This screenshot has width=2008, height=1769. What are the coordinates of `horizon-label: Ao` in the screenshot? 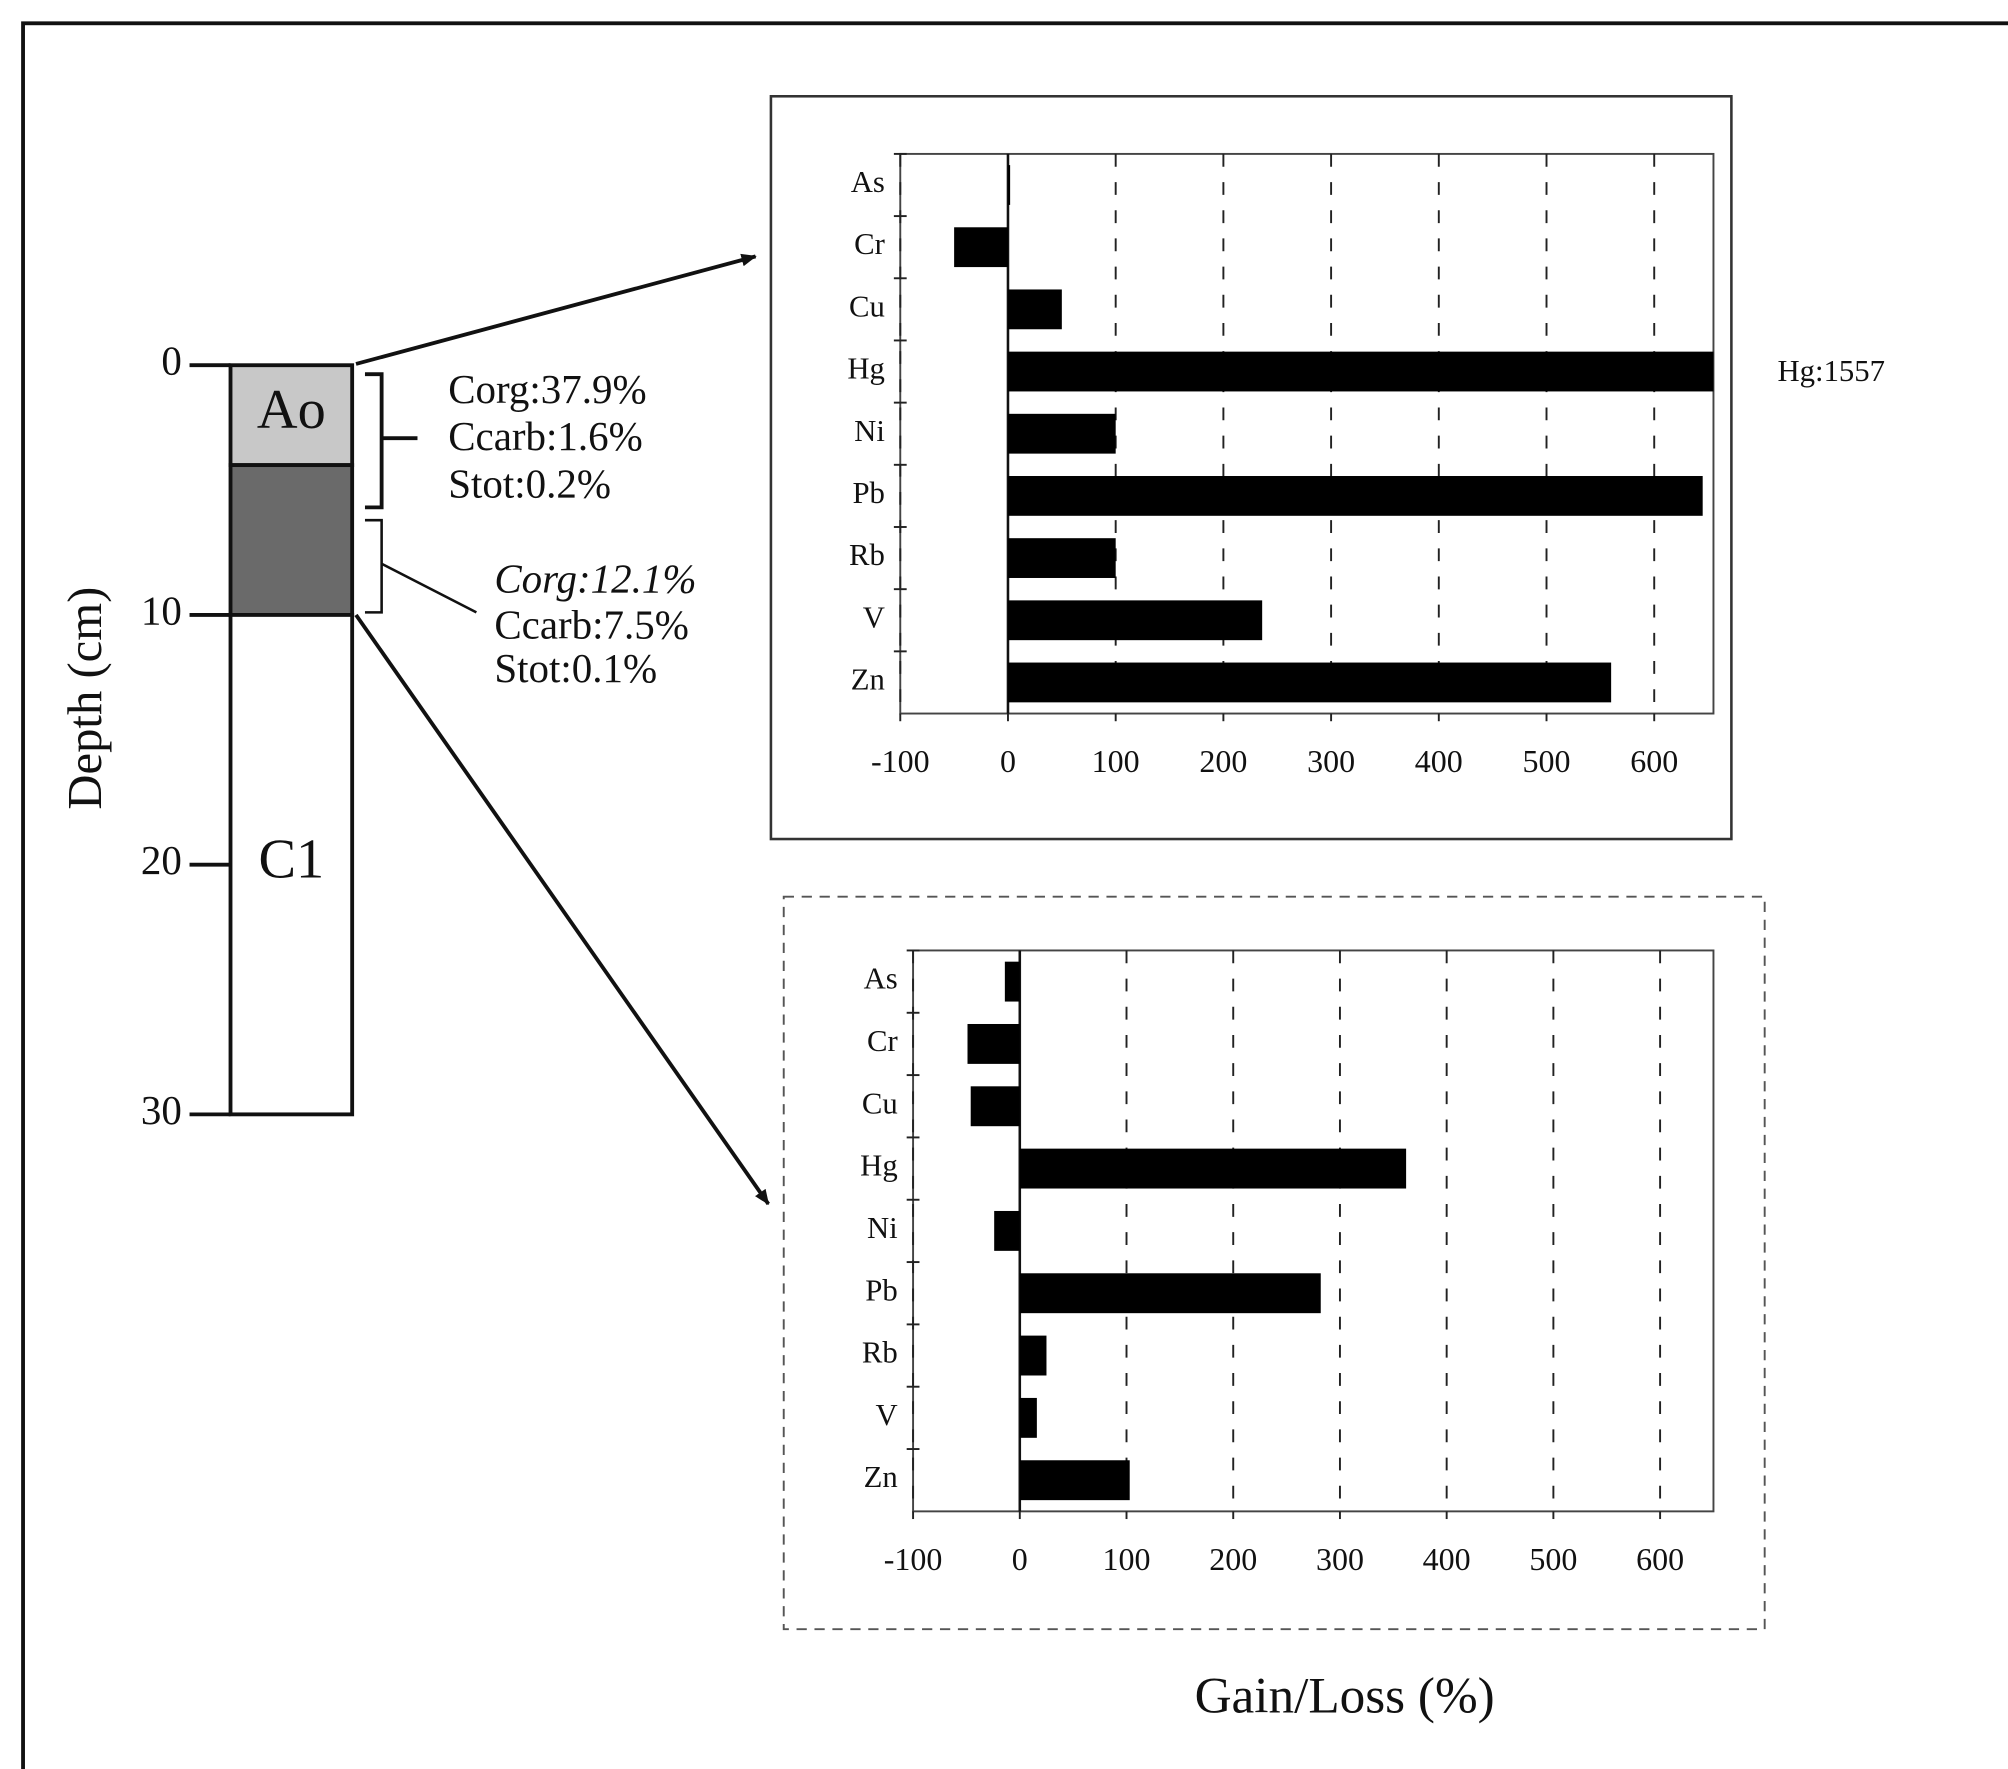 It's located at (291, 410).